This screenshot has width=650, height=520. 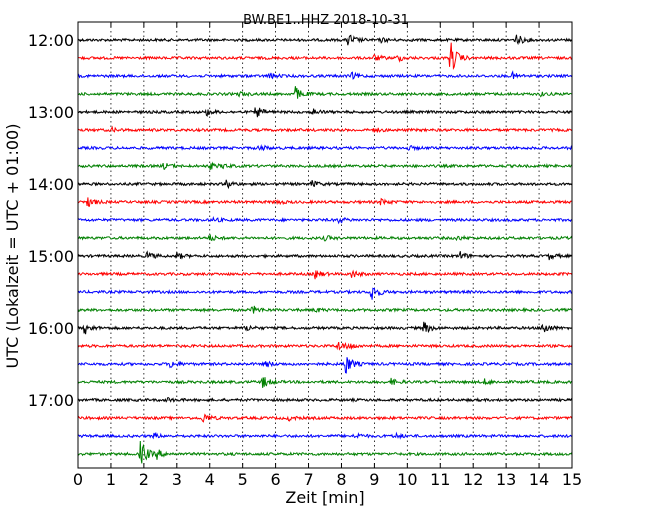 What do you see at coordinates (51, 328) in the screenshot?
I see `y-tick-label: 16:00` at bounding box center [51, 328].